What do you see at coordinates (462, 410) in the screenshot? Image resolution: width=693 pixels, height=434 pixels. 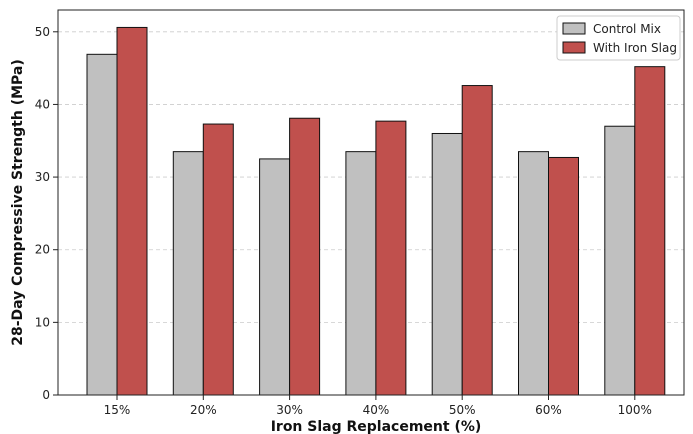 I see `x-tick-label: 50%` at bounding box center [462, 410].